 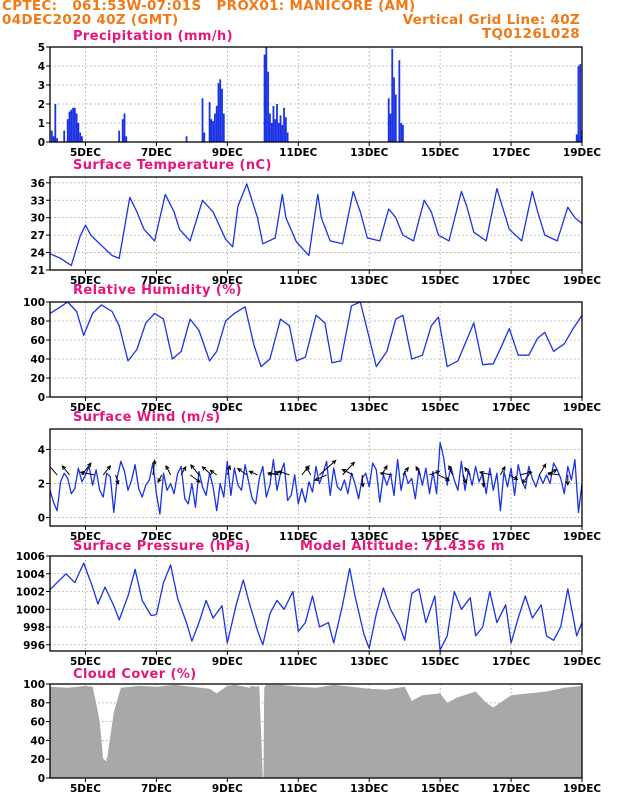 I want to click on y-tick-label: 30, so click(x=37, y=219).